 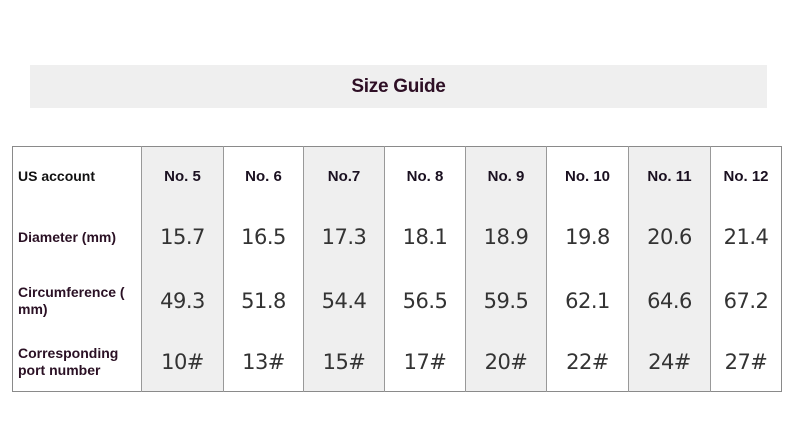 I want to click on size-header-cell: No. 6, so click(x=263, y=176).